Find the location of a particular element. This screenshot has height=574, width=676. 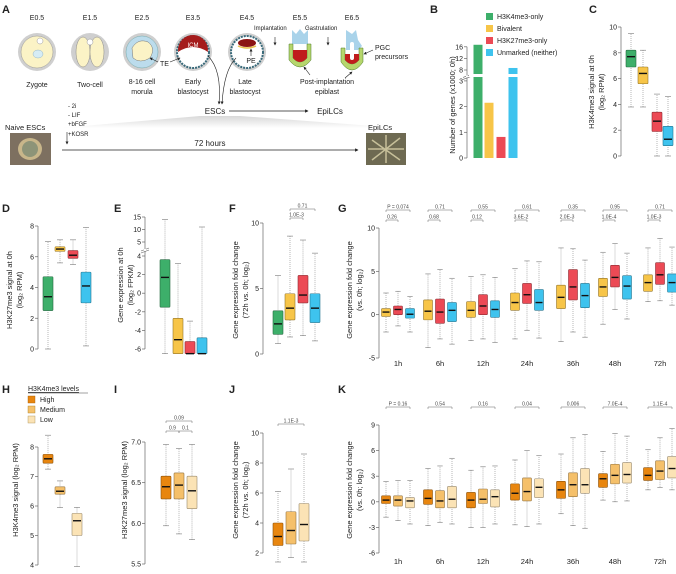

y-axis-label: H3K27me3 signal at 0h is located at coordinates (9, 290).